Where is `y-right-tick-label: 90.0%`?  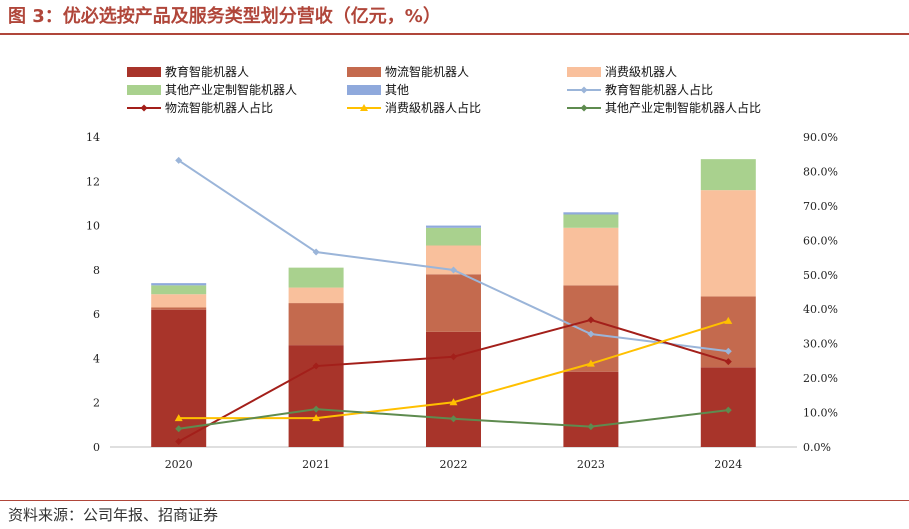
y-right-tick-label: 90.0% is located at coordinates (820, 137).